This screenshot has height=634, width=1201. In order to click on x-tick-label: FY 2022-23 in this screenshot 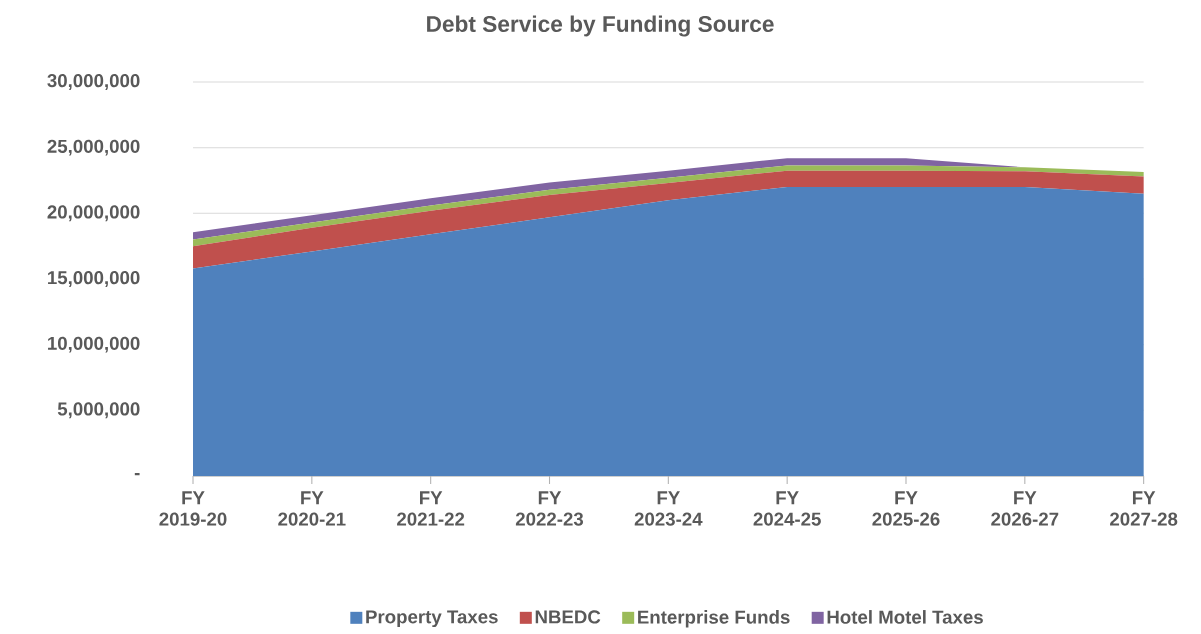, I will do `click(549, 508)`.